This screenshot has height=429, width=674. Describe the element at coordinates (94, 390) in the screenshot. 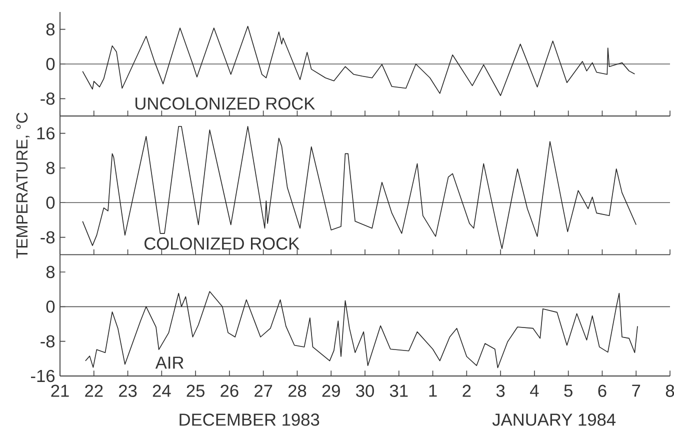

I see `x-tick-label: 22` at that location.